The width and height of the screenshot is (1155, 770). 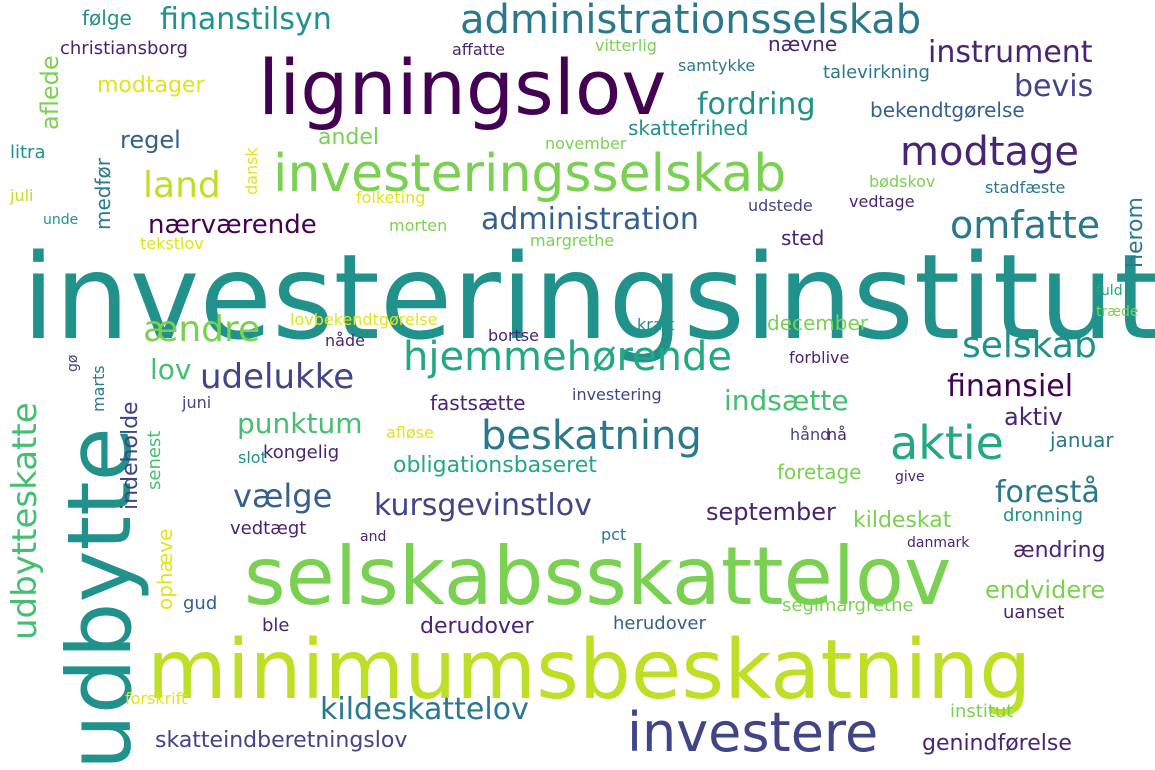 I want to click on word-regel: regel, so click(x=150, y=140).